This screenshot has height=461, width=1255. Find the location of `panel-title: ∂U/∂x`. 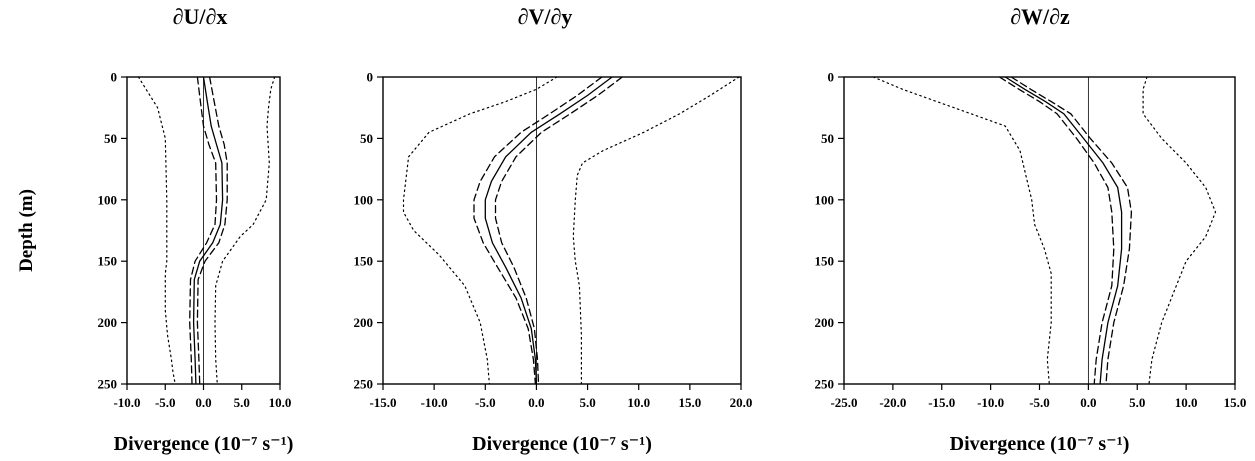

panel-title: ∂U/∂x is located at coordinates (200, 16).